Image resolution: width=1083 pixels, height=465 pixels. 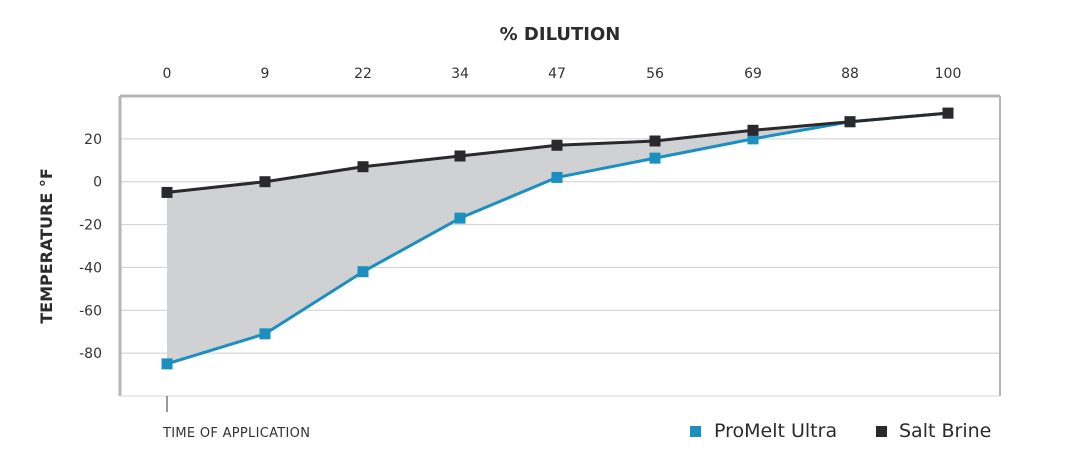 What do you see at coordinates (236, 433) in the screenshot?
I see `time-of-application-label: TIME OF APPLICATION` at bounding box center [236, 433].